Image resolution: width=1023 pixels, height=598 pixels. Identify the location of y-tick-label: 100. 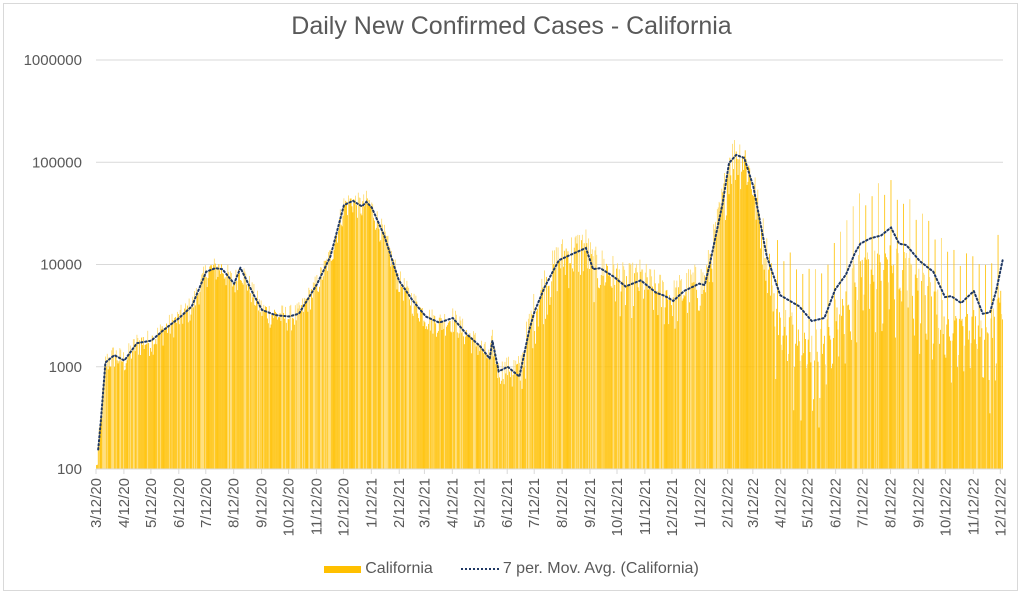
(69, 469).